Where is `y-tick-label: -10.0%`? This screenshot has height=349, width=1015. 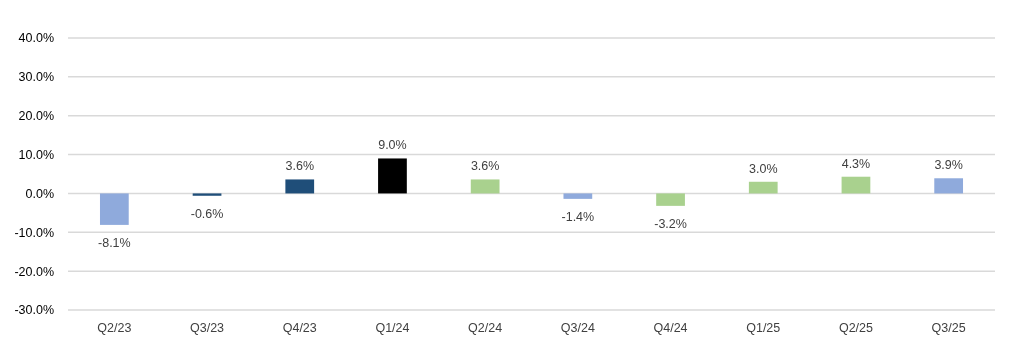
y-tick-label: -10.0% is located at coordinates (34, 232).